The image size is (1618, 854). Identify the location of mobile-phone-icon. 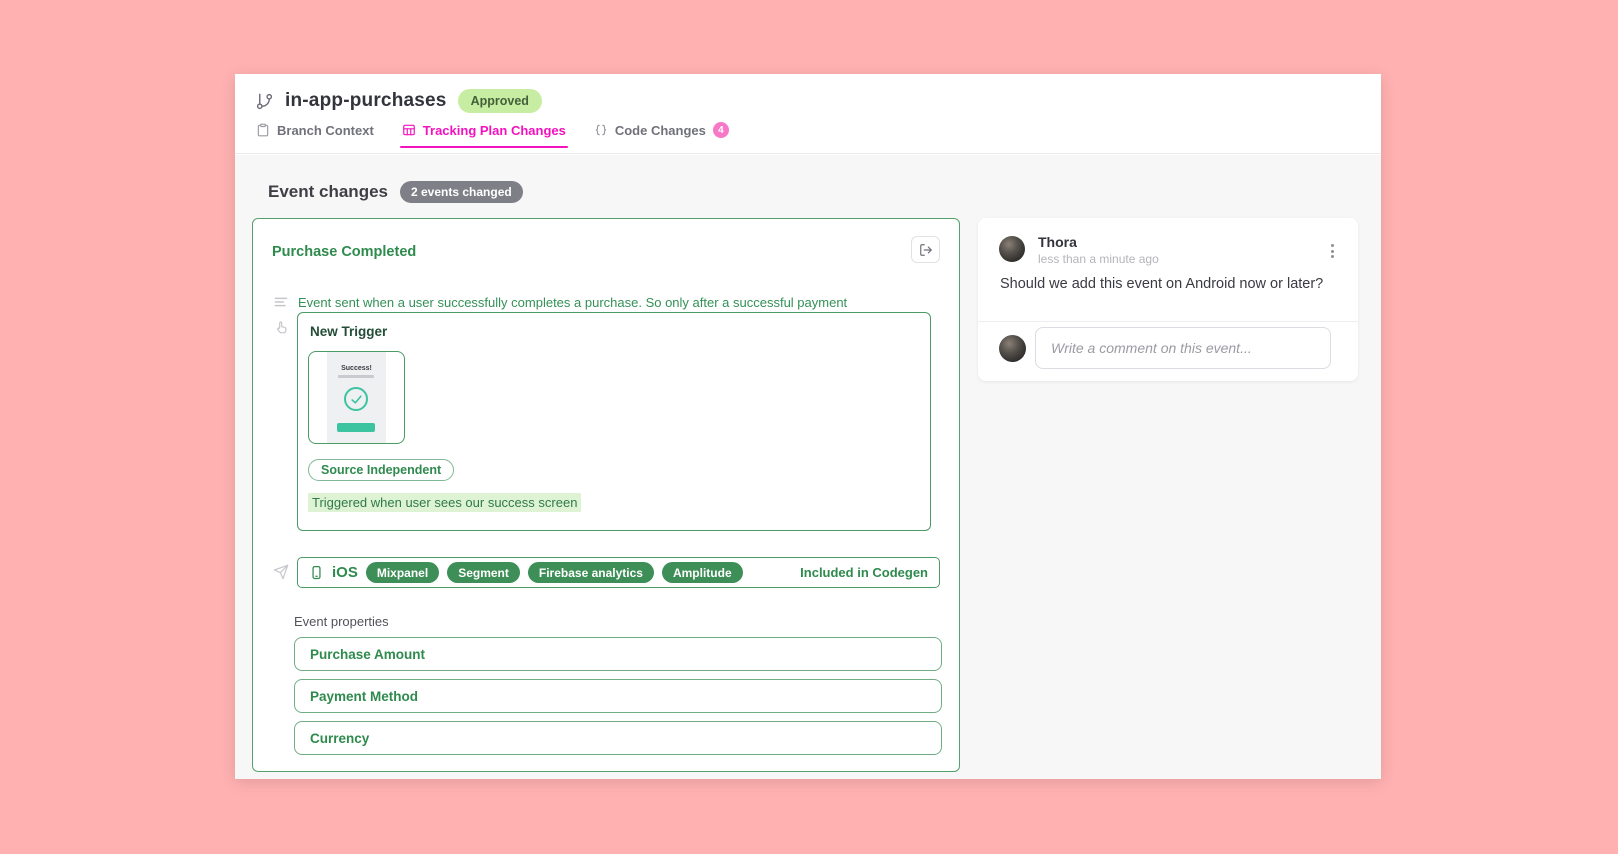
(316, 572).